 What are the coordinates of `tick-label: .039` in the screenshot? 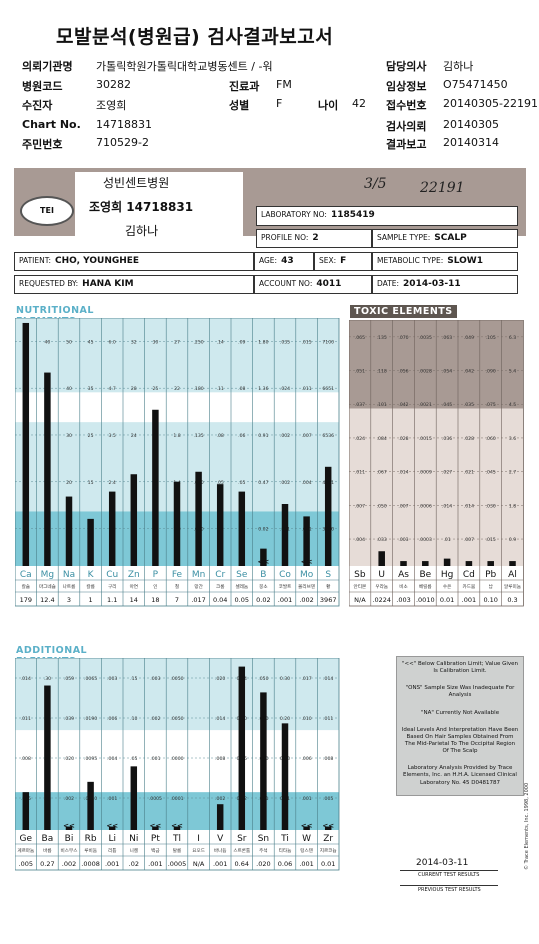 It's located at (69, 719).